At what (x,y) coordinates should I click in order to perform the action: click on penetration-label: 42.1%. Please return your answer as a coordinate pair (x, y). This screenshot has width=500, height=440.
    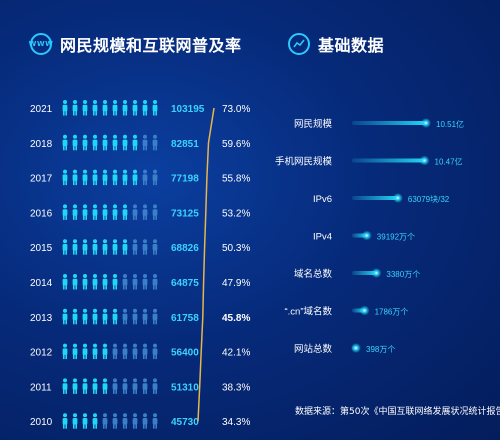
    Looking at the image, I should click on (236, 353).